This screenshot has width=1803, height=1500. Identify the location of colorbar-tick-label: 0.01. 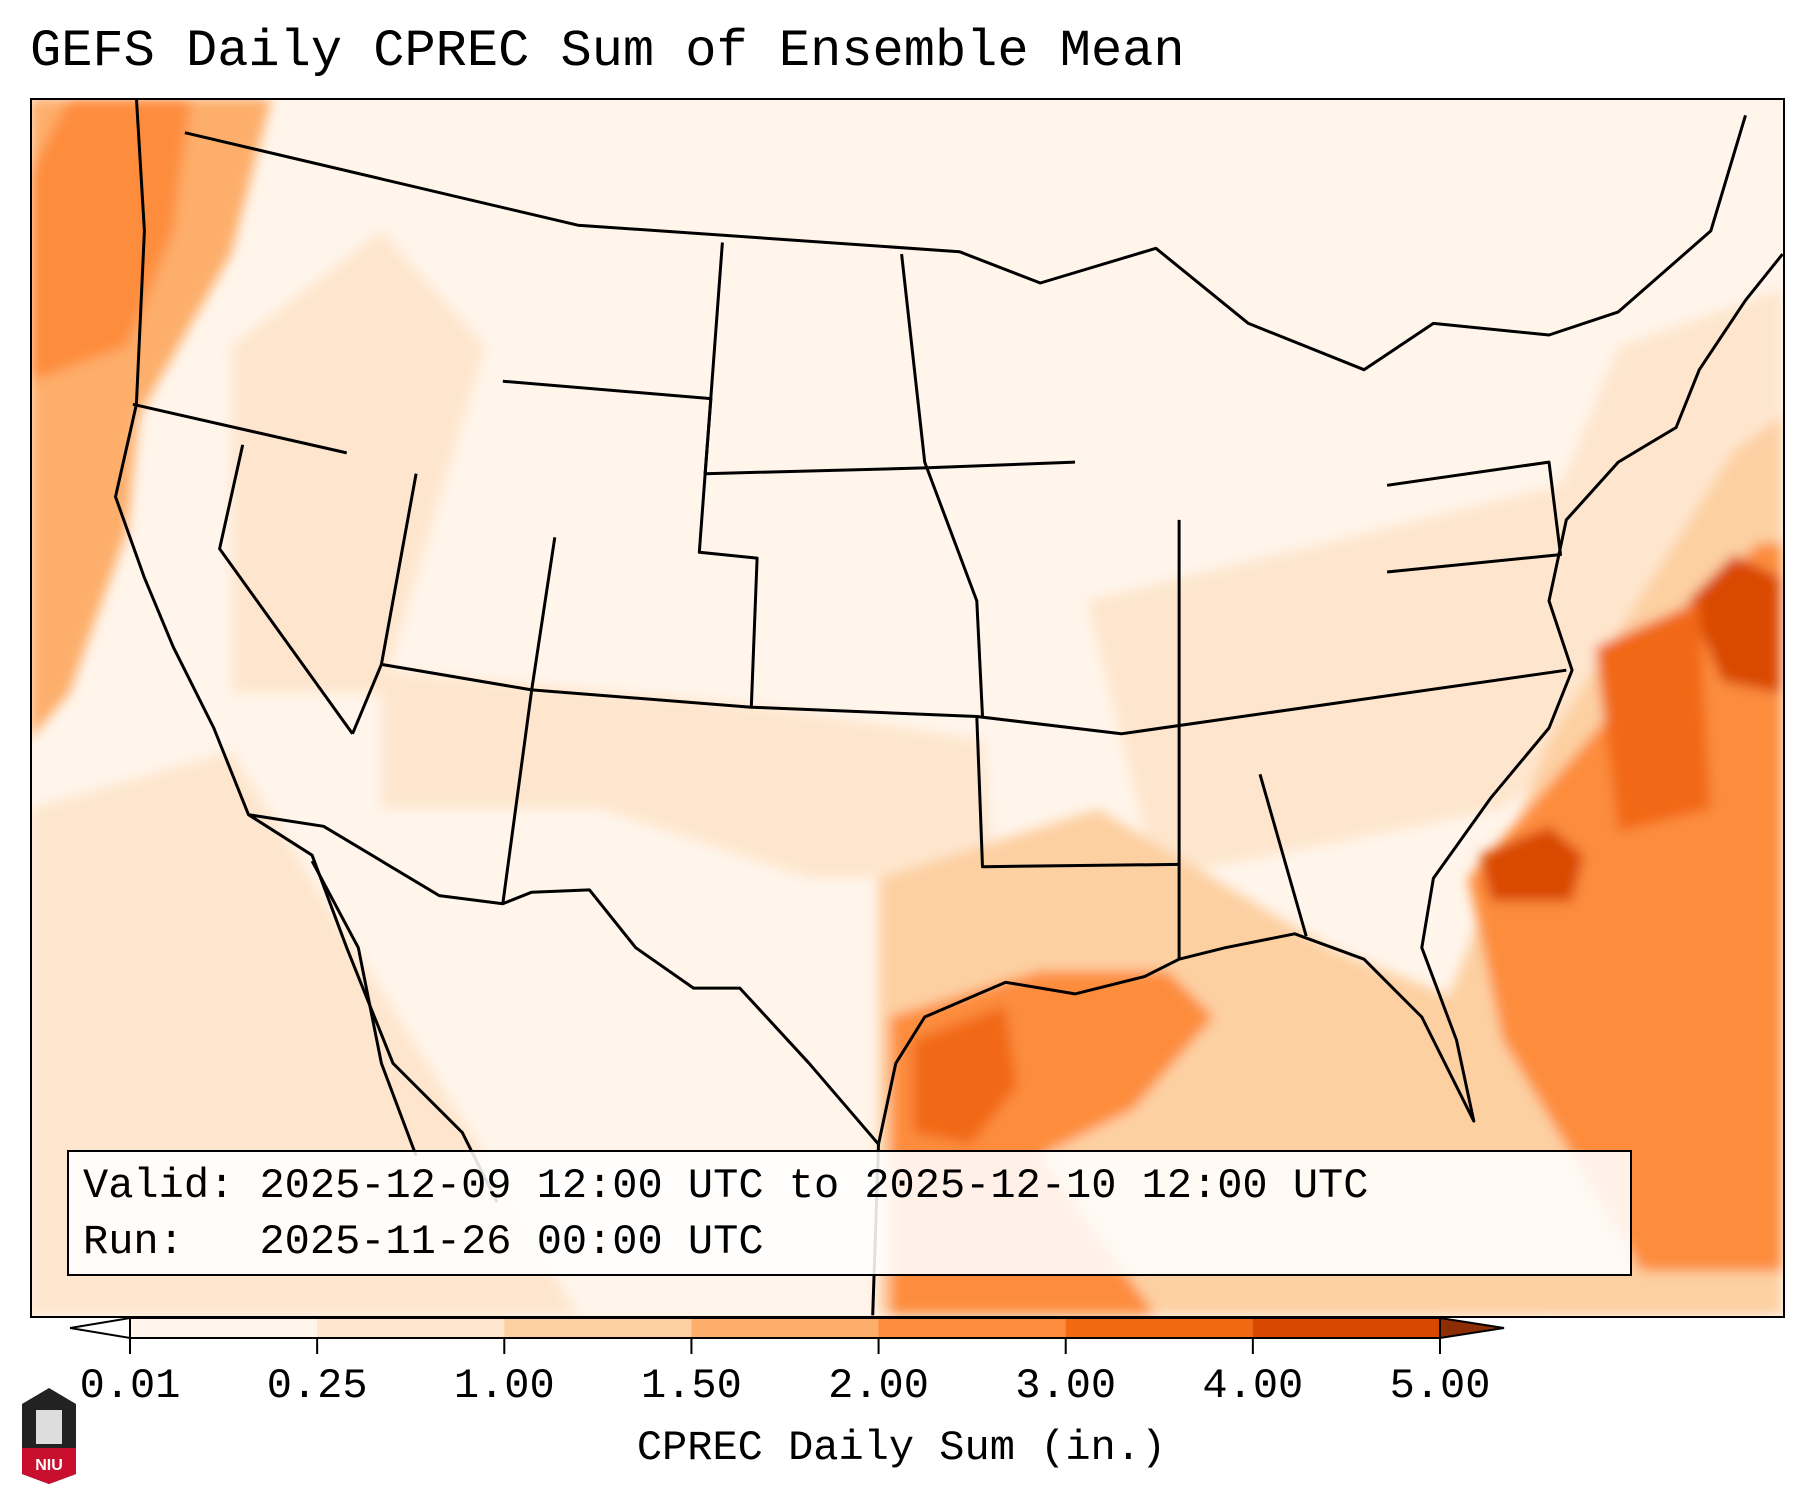
(130, 1386).